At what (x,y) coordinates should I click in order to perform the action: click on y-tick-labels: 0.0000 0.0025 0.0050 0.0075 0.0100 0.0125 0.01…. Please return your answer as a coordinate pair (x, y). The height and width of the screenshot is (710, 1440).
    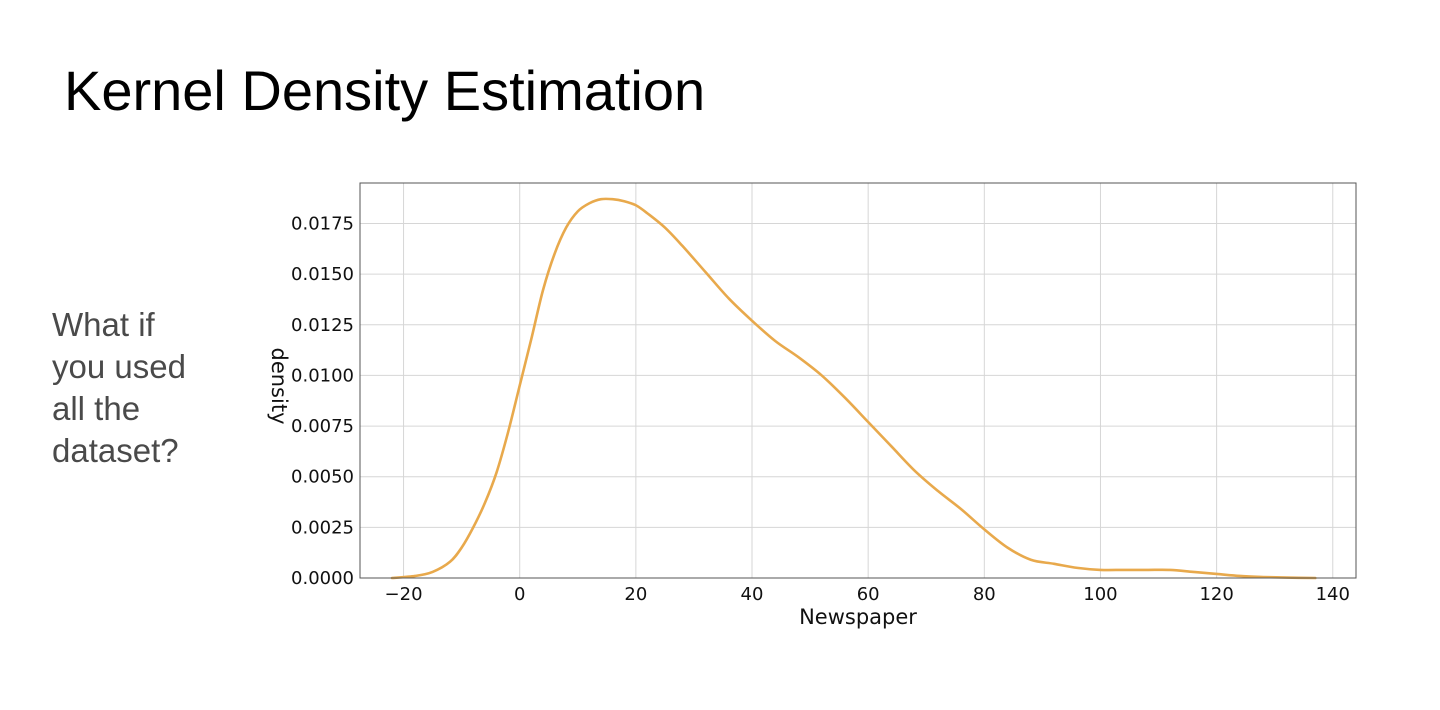
    Looking at the image, I should click on (322, 401).